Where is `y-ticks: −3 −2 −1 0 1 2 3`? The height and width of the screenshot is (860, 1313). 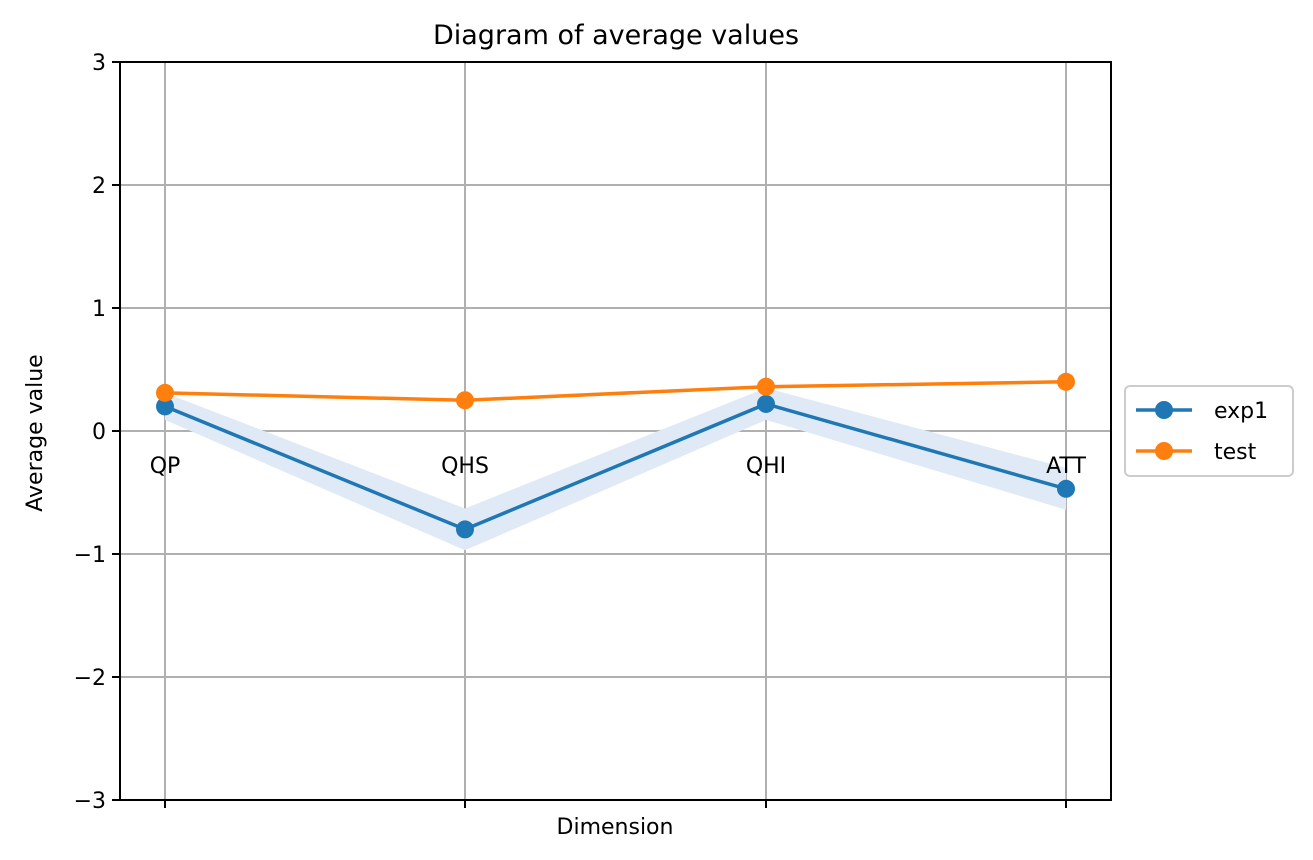 y-ticks: −3 −2 −1 0 1 2 3 is located at coordinates (97, 432).